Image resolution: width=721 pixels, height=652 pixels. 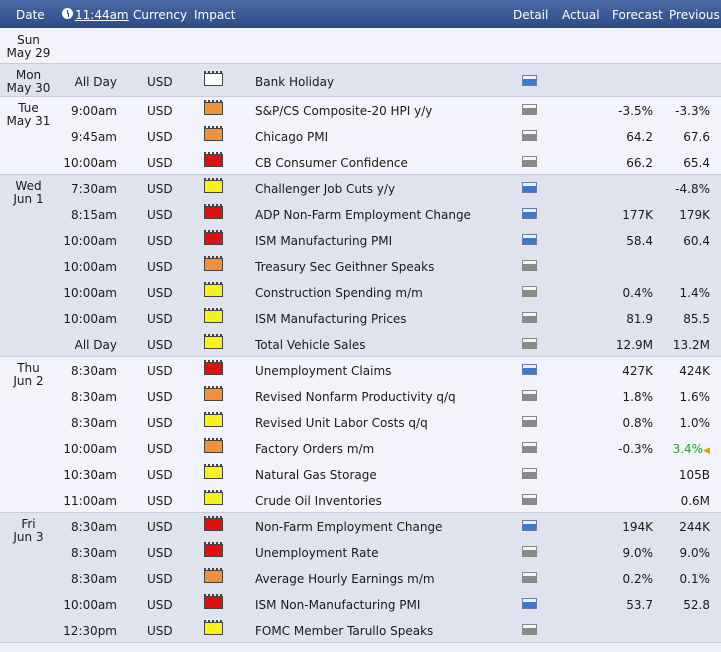 What do you see at coordinates (295, 81) in the screenshot?
I see `event-name: Bank Holiday` at bounding box center [295, 81].